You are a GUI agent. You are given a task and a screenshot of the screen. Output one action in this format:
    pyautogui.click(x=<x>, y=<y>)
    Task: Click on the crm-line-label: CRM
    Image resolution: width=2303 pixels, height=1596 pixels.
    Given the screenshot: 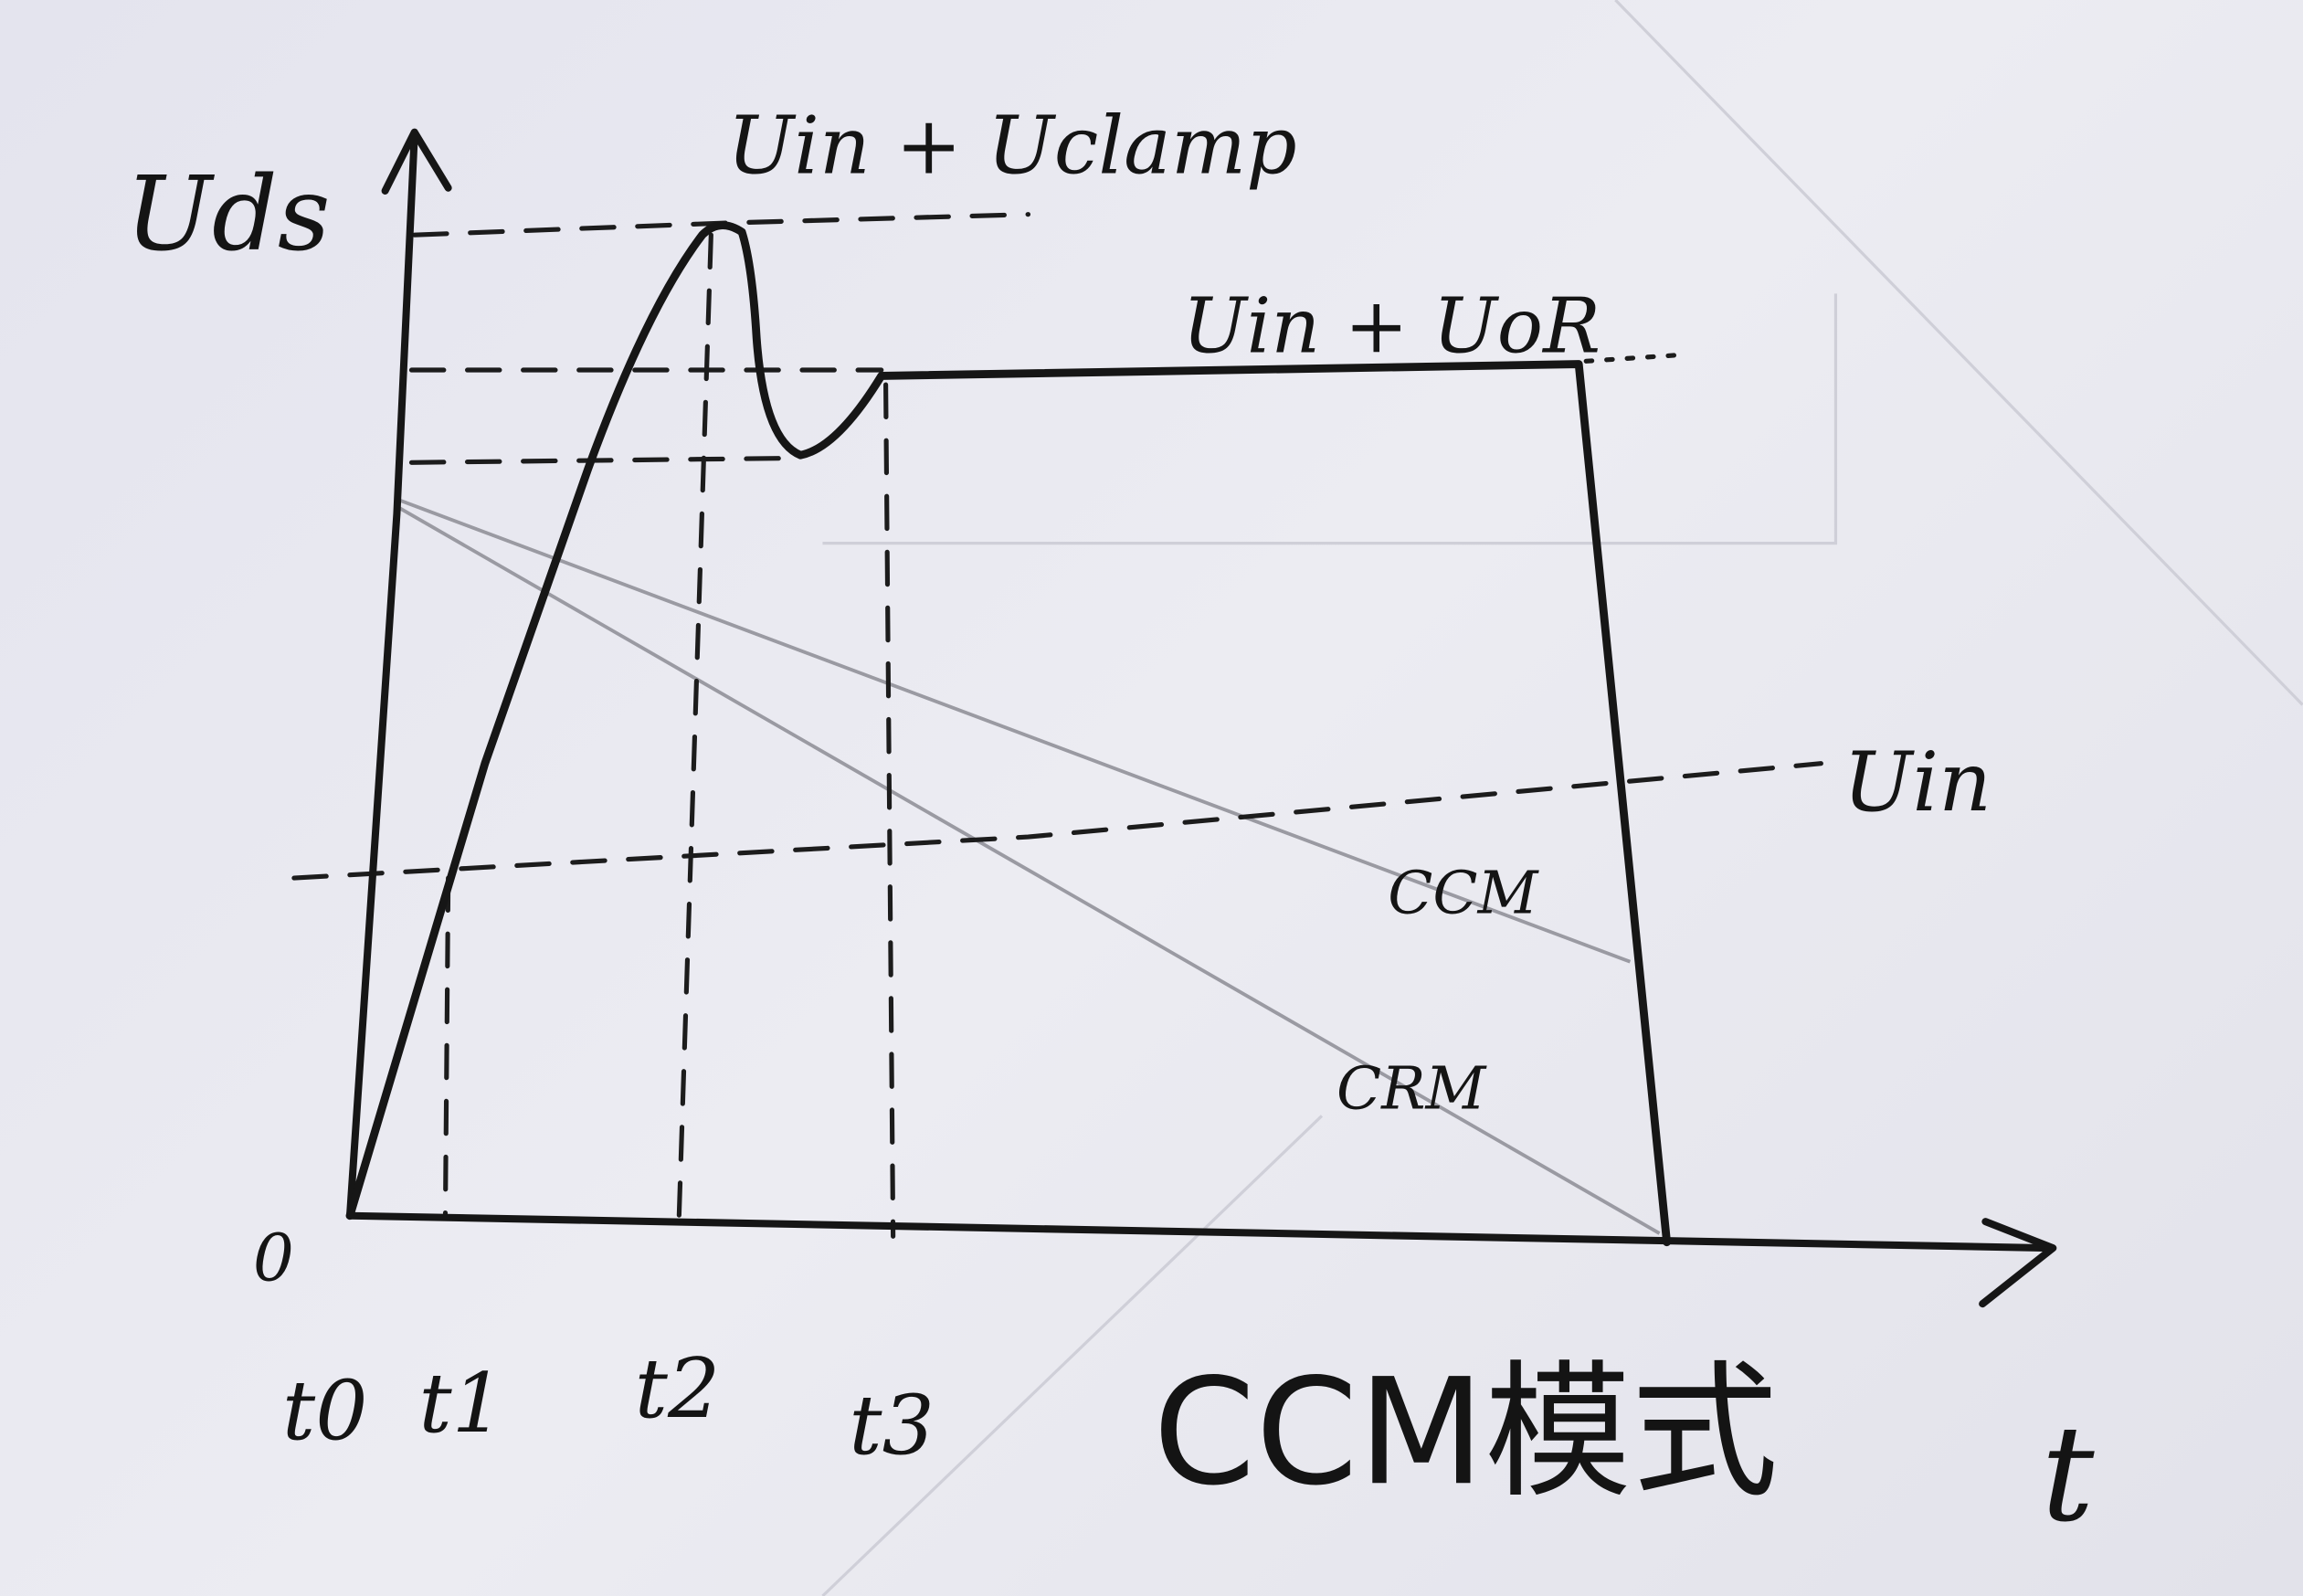 What is the action you would take?
    pyautogui.click(x=1412, y=1088)
    